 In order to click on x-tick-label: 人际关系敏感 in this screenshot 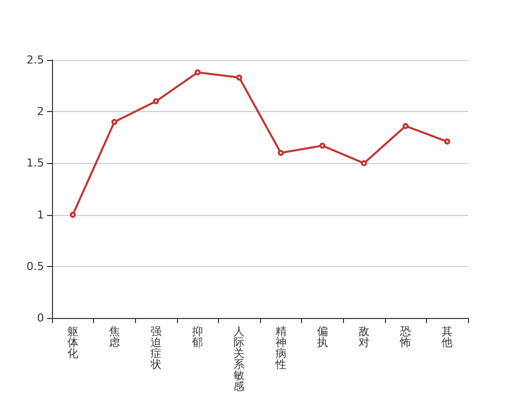, I will do `click(239, 359)`.